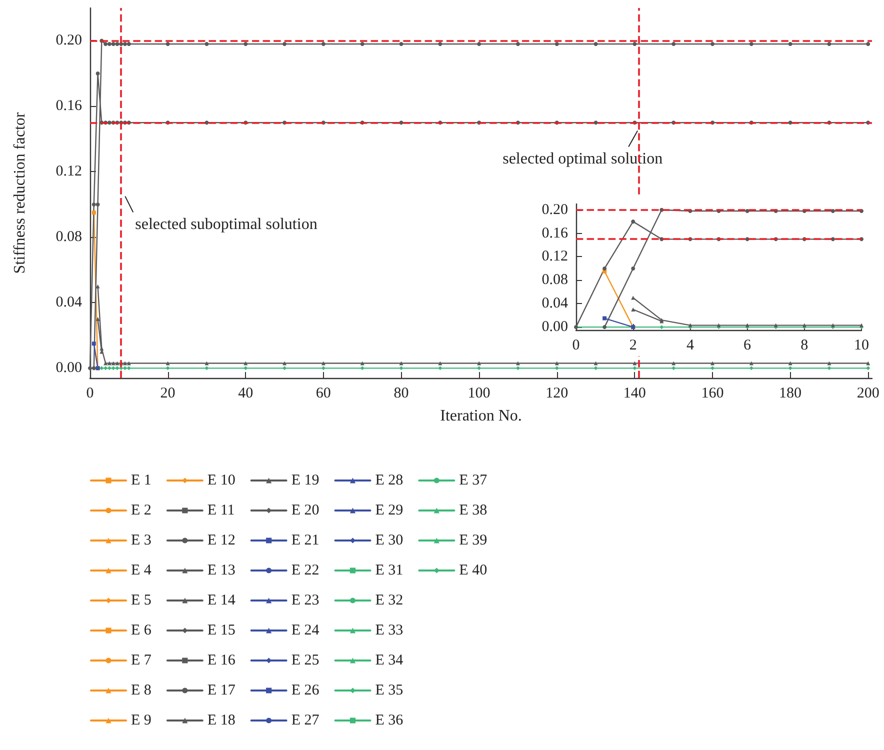 The width and height of the screenshot is (884, 750). I want to click on legend-label: E 25, so click(305, 660).